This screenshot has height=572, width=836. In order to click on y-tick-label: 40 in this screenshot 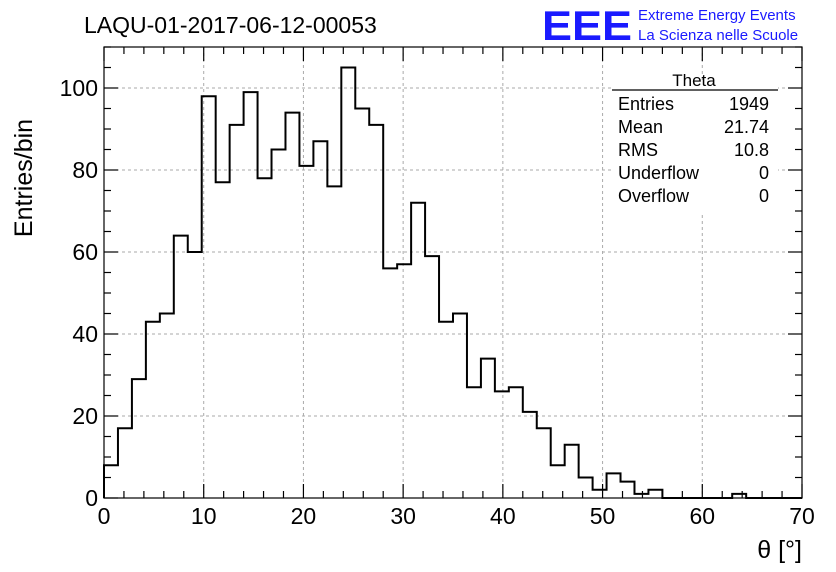, I will do `click(85, 334)`.